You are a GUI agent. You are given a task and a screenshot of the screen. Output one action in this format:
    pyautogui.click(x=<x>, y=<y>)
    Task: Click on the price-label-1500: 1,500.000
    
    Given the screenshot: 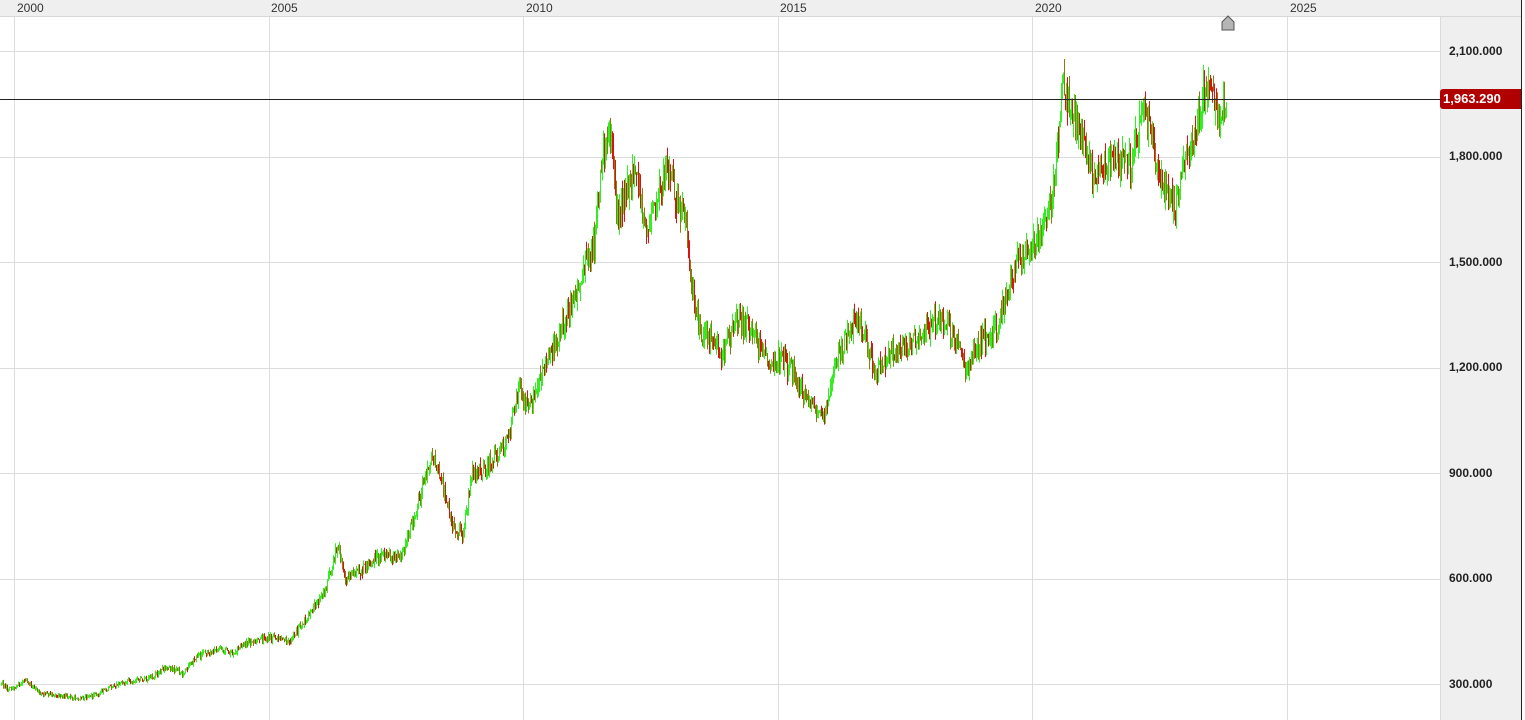 What is the action you would take?
    pyautogui.click(x=1476, y=262)
    